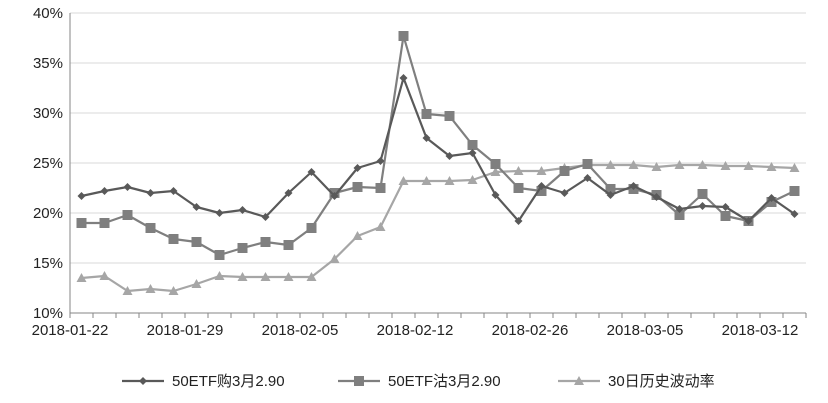 The width and height of the screenshot is (828, 403). I want to click on y-tick-label: 30%, so click(48, 113).